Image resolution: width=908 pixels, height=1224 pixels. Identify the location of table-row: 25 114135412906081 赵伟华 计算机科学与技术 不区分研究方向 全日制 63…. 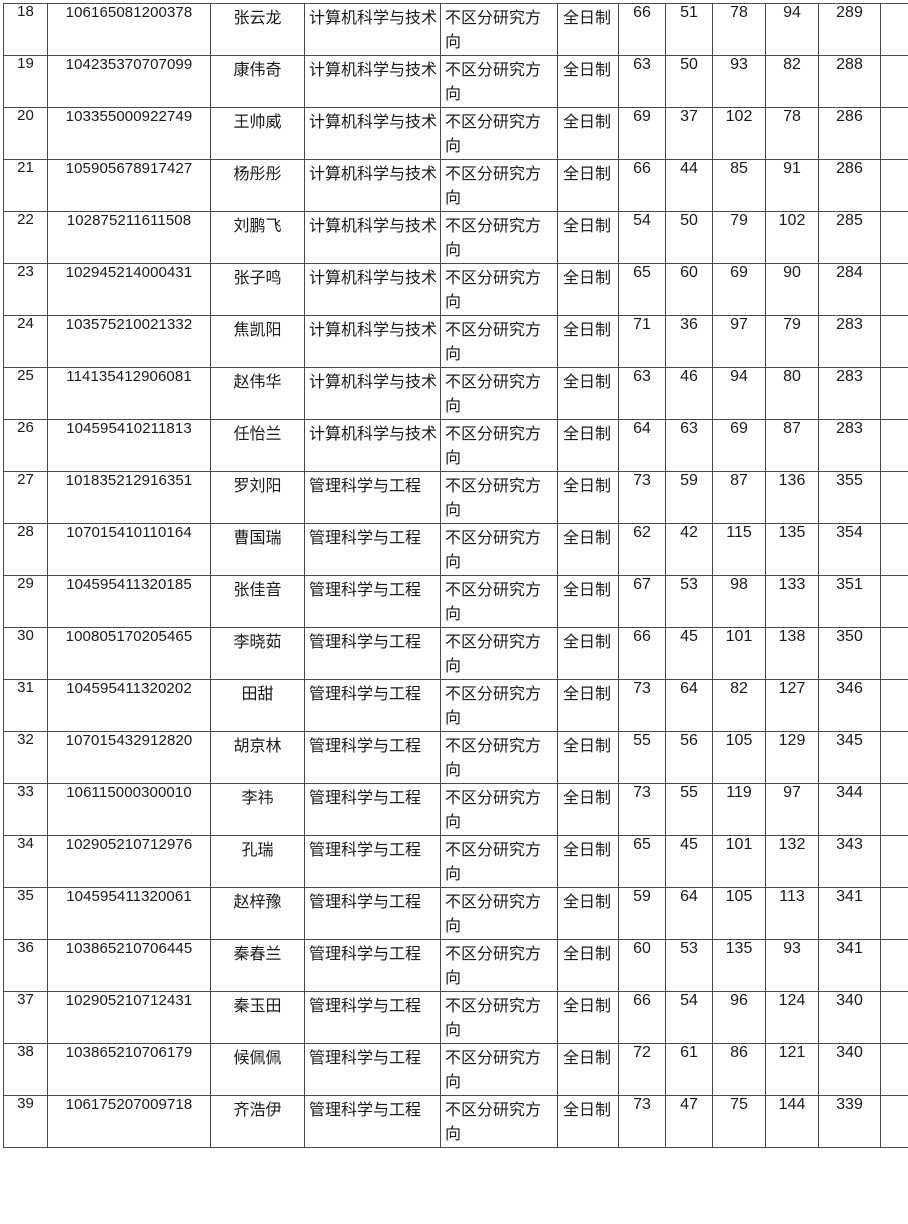
(455, 393).